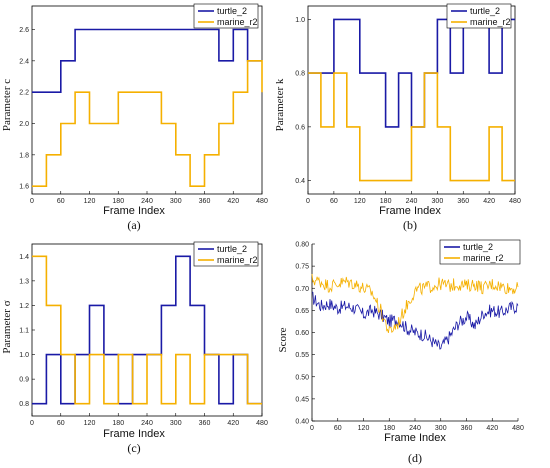 The image size is (550, 468). I want to click on y-tick-label: 1.2, so click(24, 306).